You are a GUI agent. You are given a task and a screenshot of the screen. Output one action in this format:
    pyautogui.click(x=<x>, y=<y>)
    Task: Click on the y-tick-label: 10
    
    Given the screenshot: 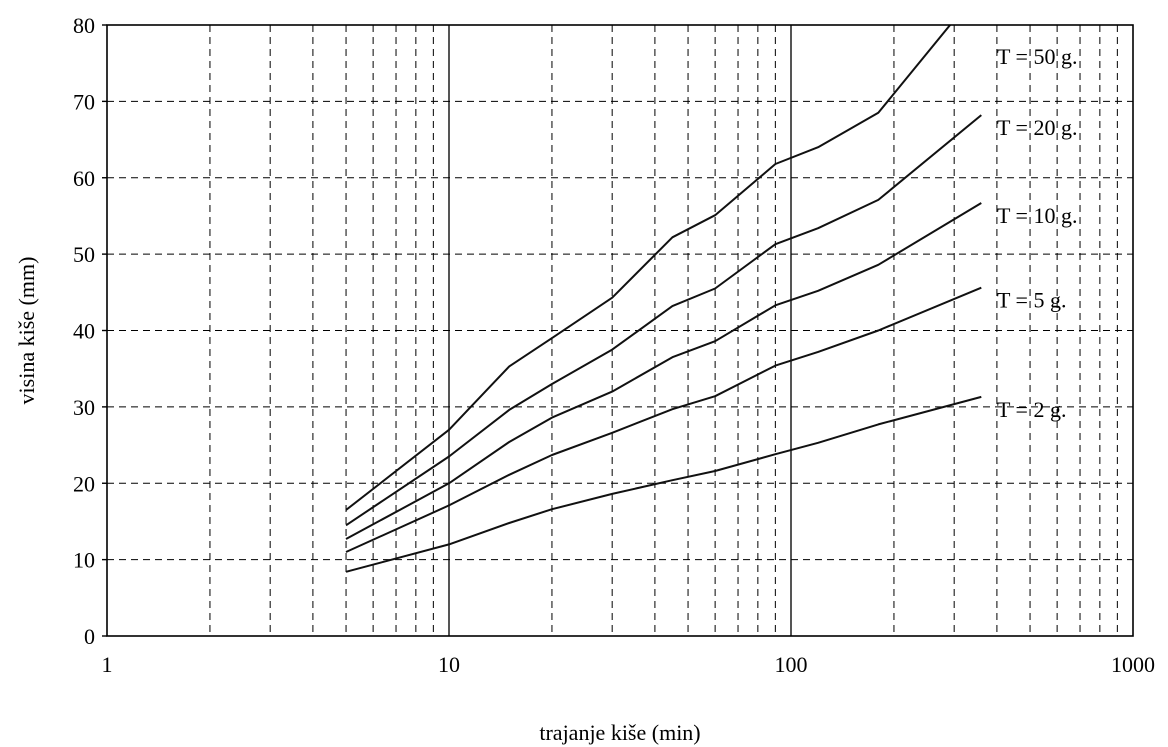 What is the action you would take?
    pyautogui.click(x=84, y=560)
    